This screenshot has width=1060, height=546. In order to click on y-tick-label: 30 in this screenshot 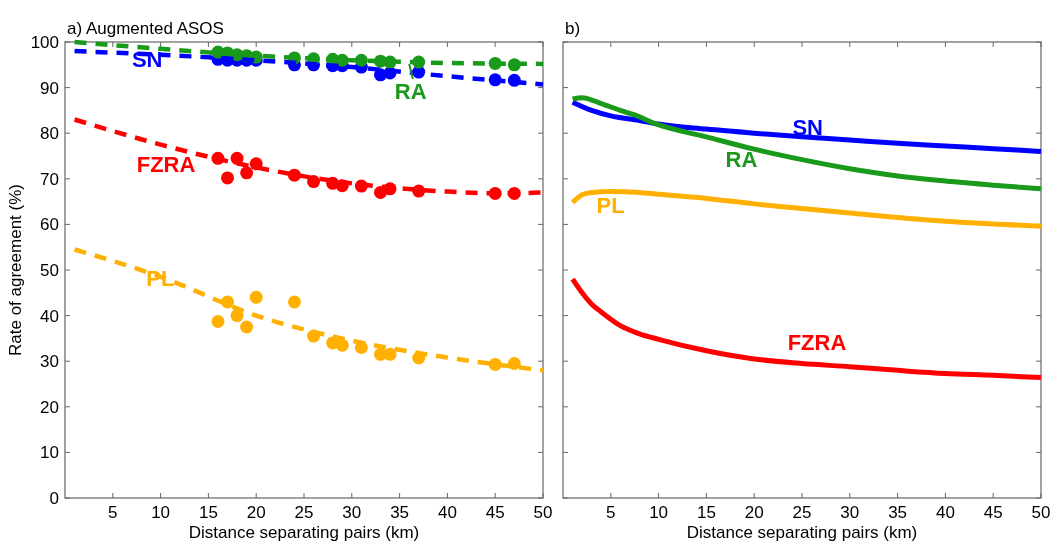, I will do `click(49, 362)`.